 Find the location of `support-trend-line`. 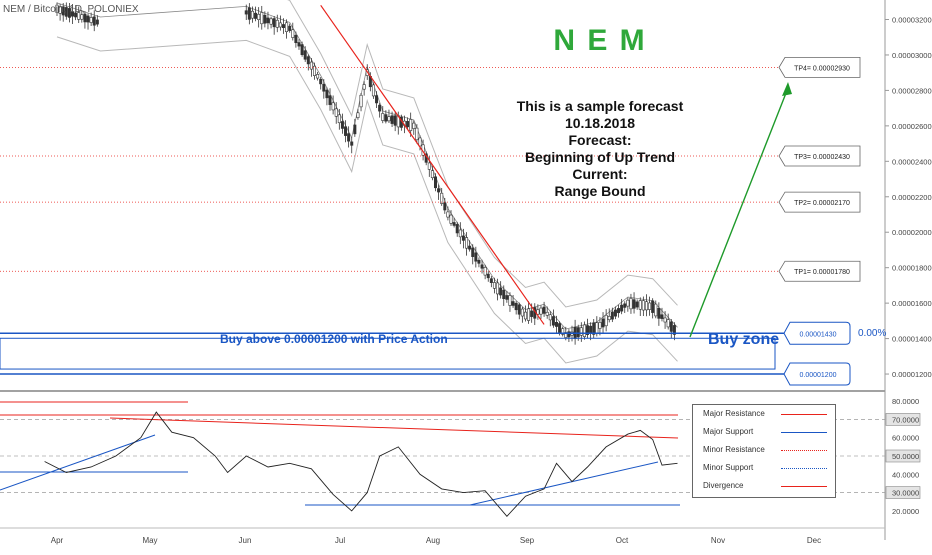

support-trend-line is located at coordinates (564, 483).